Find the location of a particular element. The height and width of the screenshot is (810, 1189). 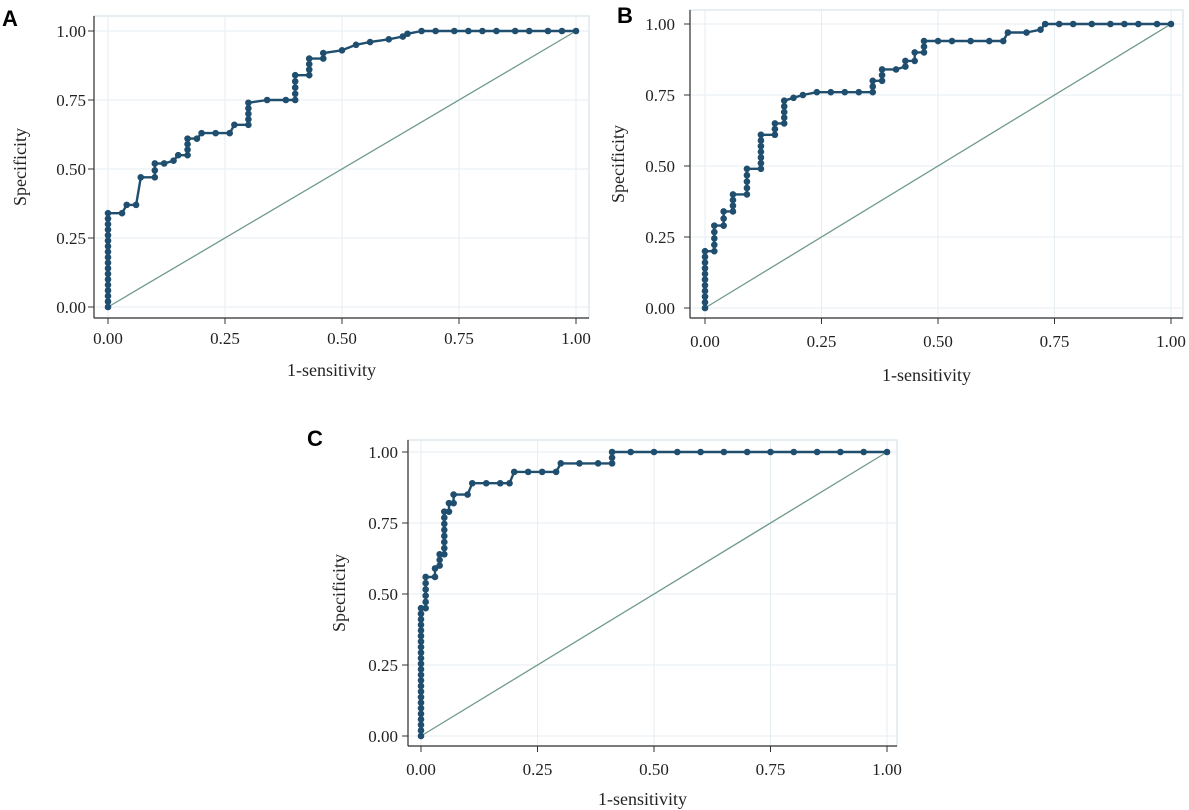

reference-line-a is located at coordinates (342, 169).